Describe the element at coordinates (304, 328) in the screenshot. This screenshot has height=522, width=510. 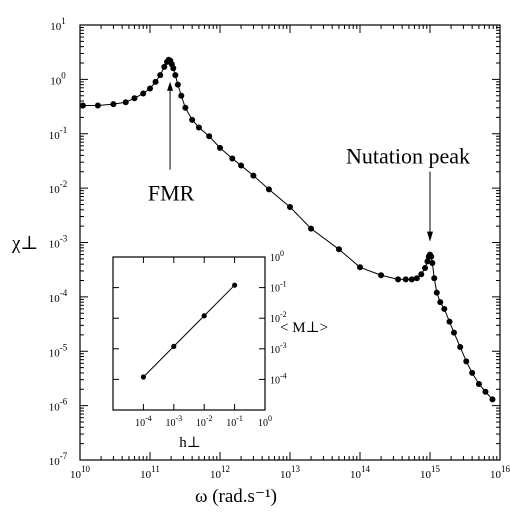
I see `inset-y-axis-label: < M⊥>` at that location.